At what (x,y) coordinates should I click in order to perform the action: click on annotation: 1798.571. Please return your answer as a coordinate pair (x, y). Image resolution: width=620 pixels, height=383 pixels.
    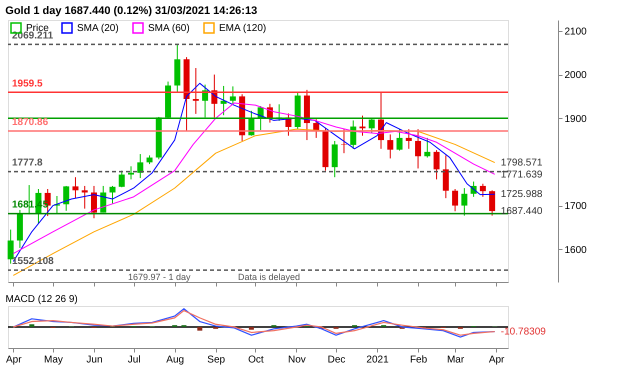
    Looking at the image, I should click on (521, 163).